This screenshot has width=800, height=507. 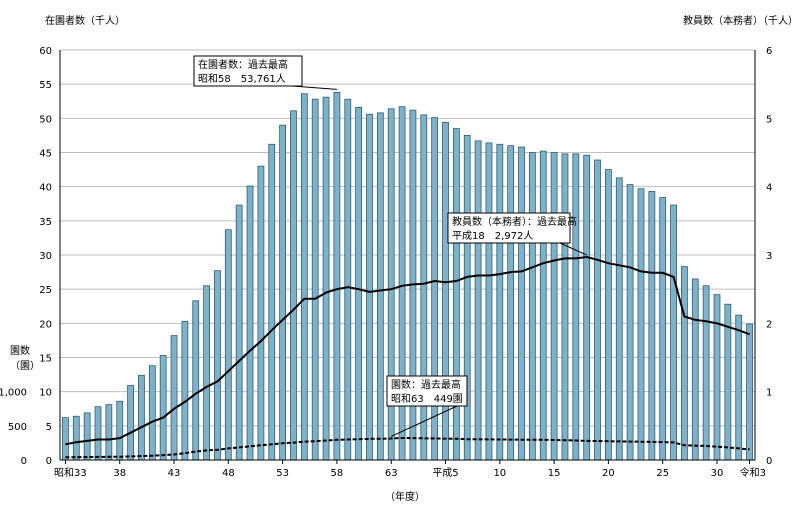 I want to click on callout-line1: 教員数（本務者）：過去最高, so click(x=514, y=221).